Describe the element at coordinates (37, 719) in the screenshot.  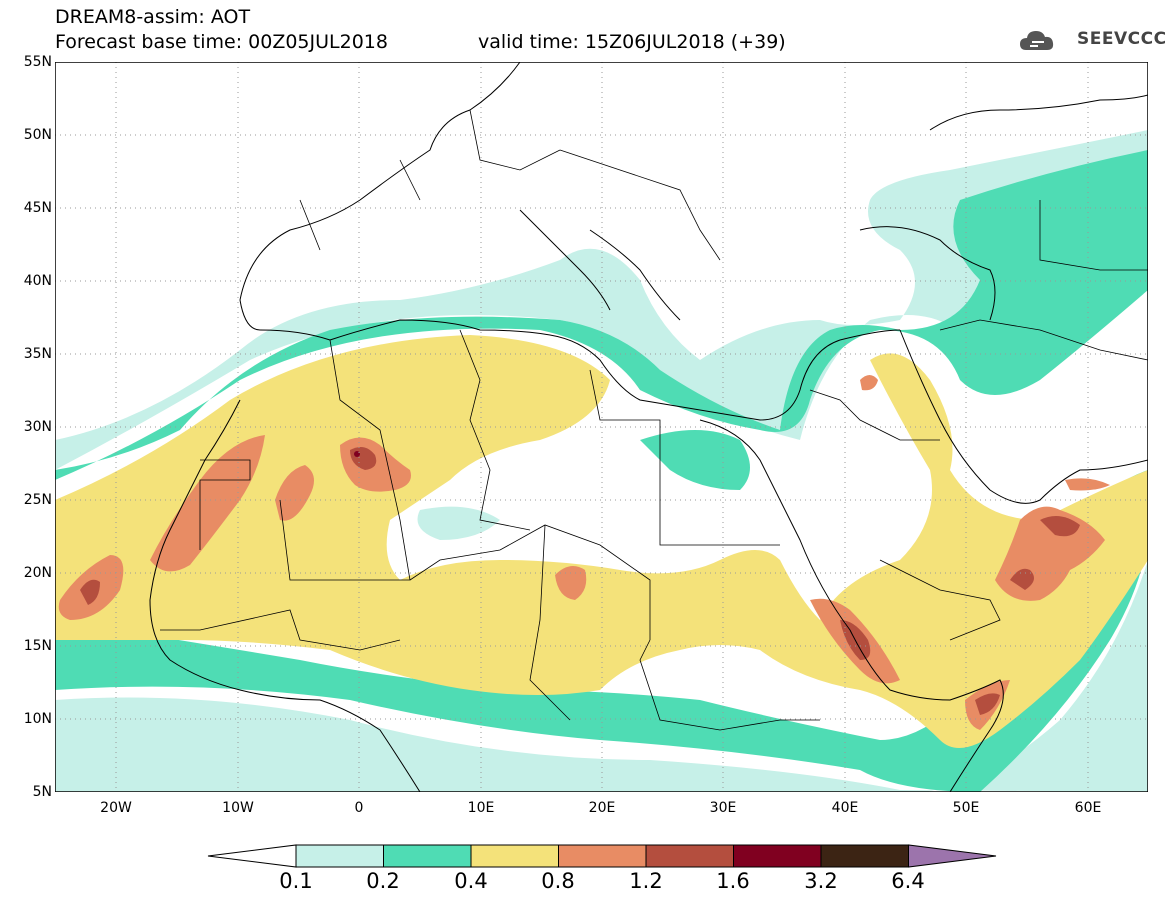
I see `lat-label: 10N` at that location.